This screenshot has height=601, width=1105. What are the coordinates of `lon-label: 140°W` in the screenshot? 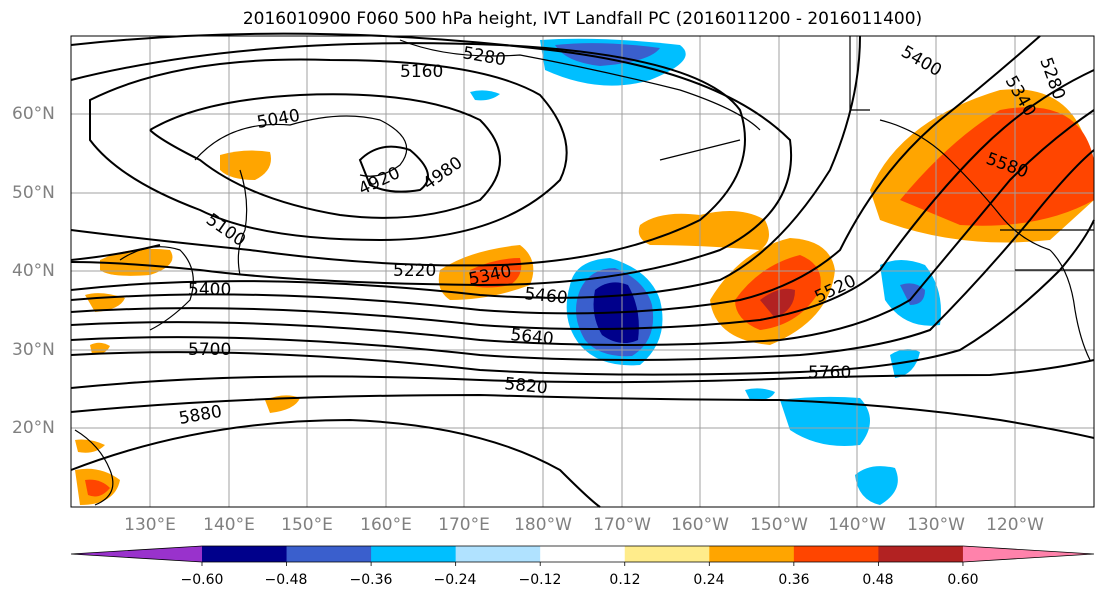 It's located at (857, 525).